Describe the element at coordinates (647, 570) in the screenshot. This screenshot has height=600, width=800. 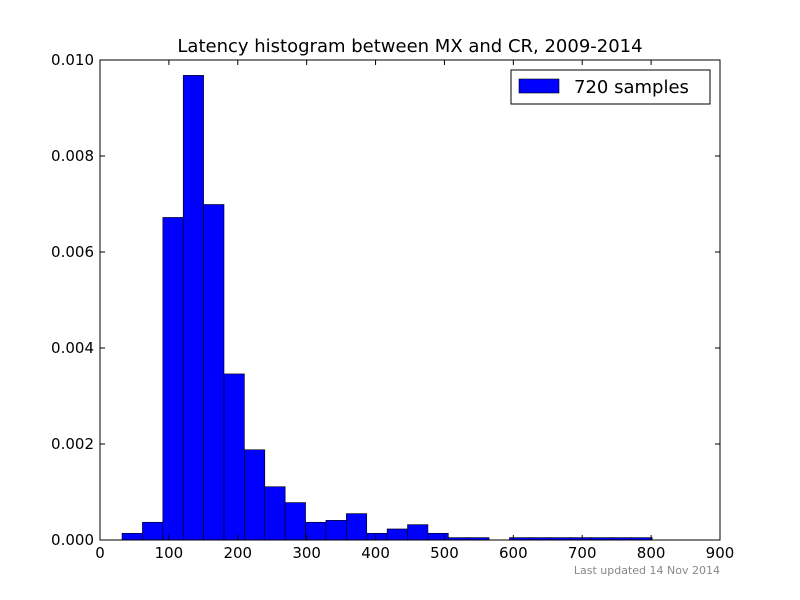
I see `last-updated-note: Last updated 14 Nov 2014` at that location.